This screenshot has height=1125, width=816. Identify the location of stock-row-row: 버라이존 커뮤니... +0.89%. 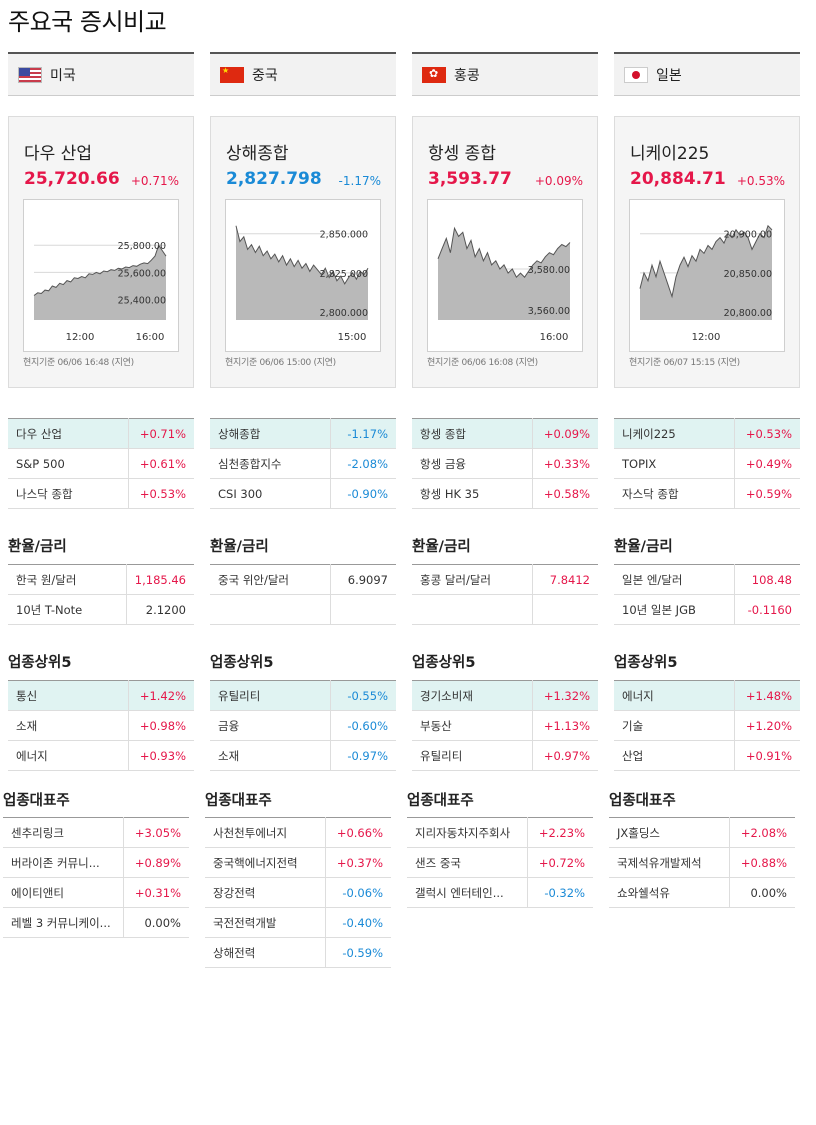
(96, 862).